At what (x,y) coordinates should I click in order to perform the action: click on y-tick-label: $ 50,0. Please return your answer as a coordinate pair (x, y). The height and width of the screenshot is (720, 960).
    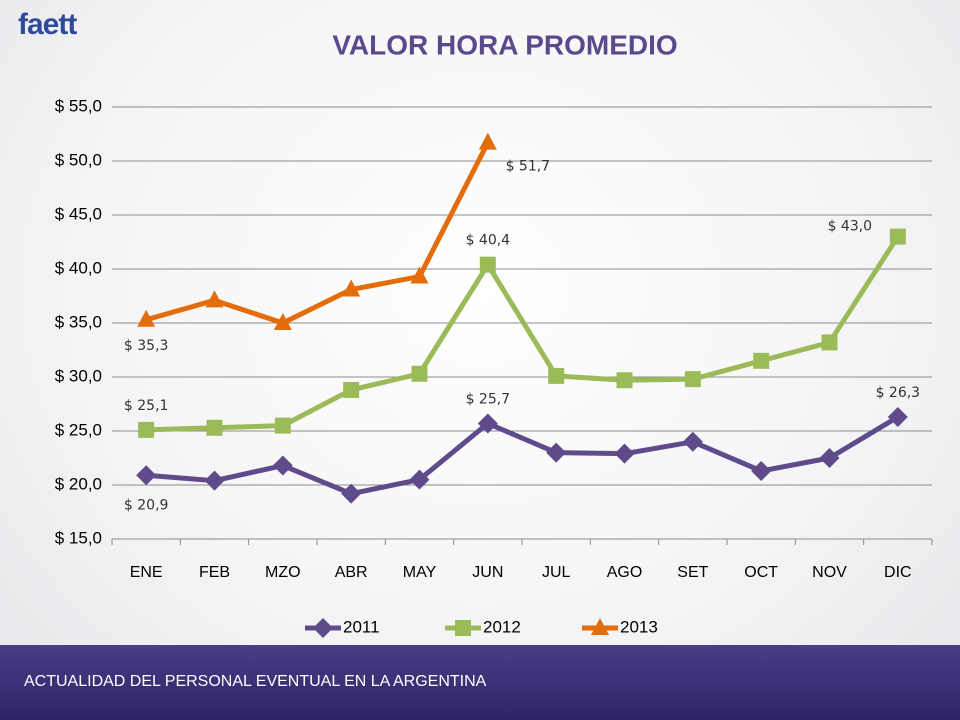
    Looking at the image, I should click on (78, 159).